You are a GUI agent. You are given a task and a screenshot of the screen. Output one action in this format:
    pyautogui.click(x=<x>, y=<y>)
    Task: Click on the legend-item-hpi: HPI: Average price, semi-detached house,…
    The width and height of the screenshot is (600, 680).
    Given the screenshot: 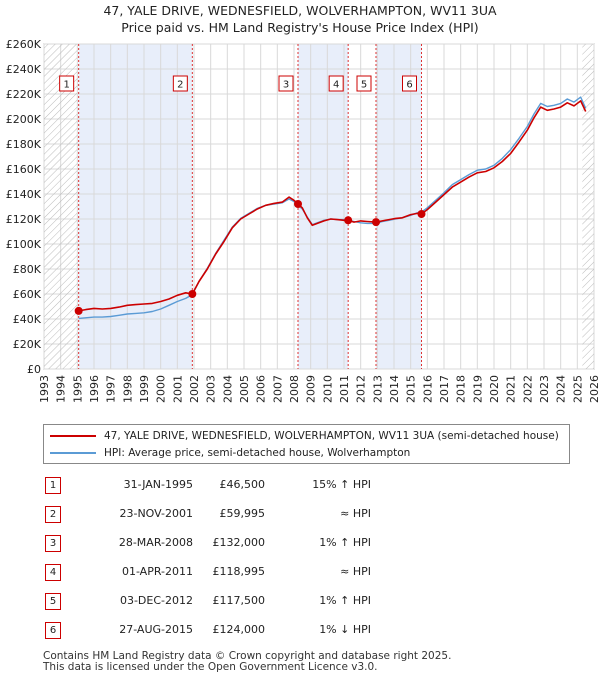 What is the action you would take?
    pyautogui.click(x=230, y=453)
    